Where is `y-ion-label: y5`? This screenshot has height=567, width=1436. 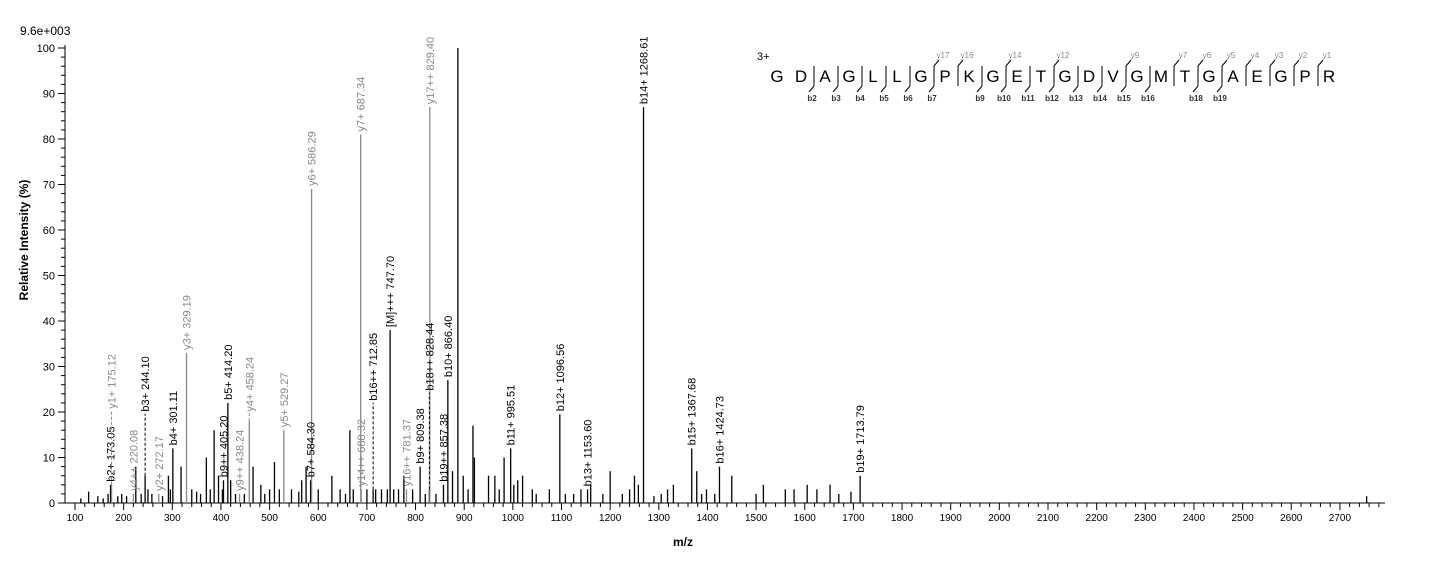
y-ion-label: y5 is located at coordinates (1231, 55).